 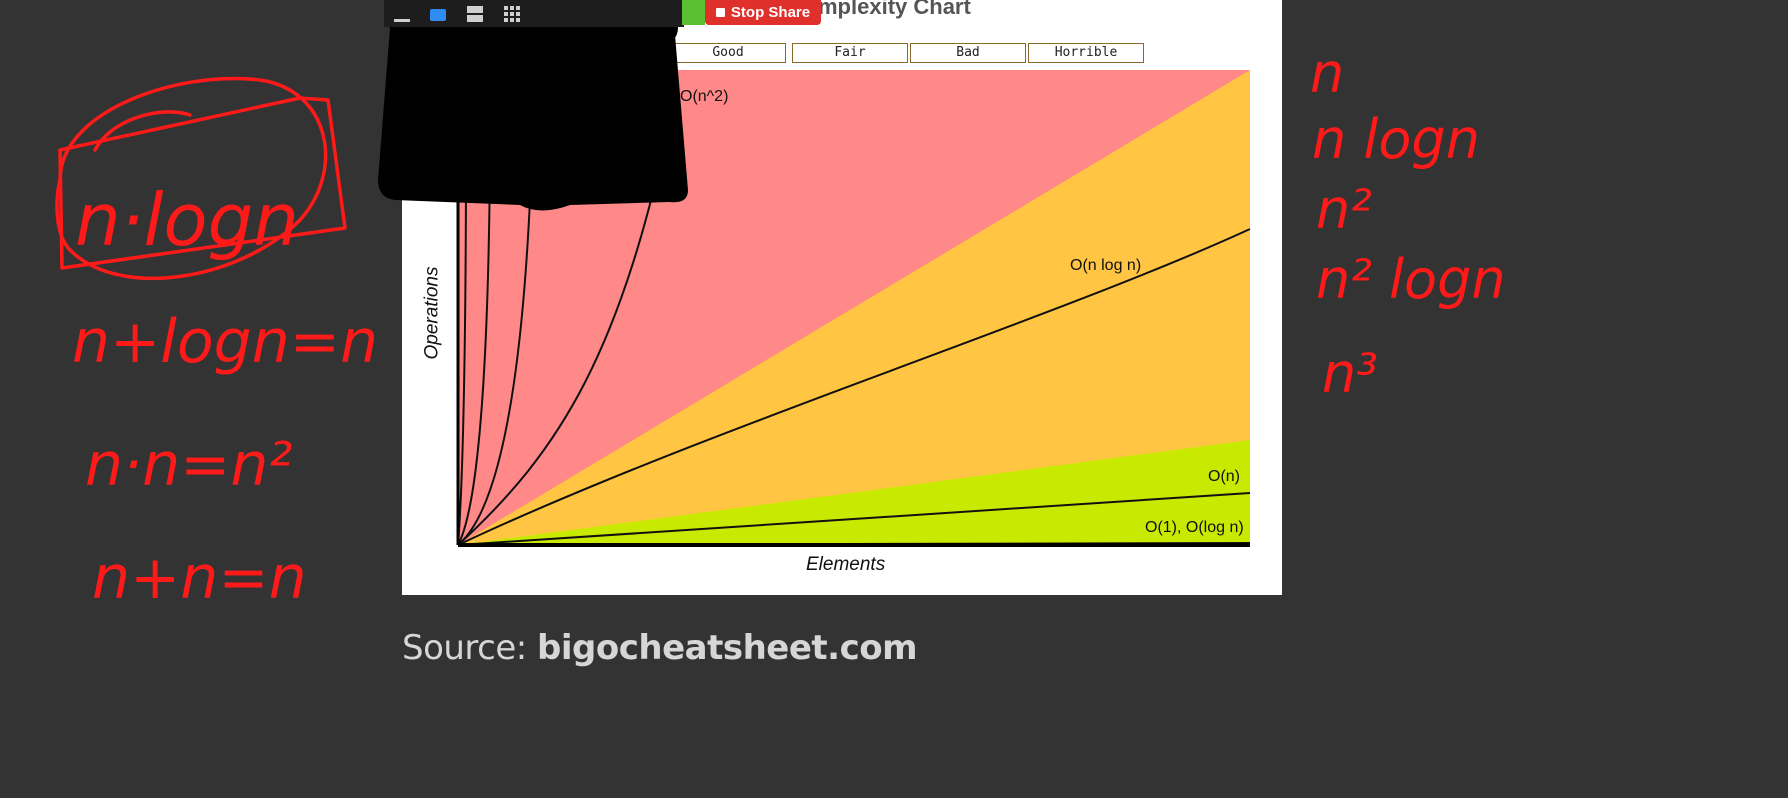 I want to click on curve-o-n, so click(x=854, y=519).